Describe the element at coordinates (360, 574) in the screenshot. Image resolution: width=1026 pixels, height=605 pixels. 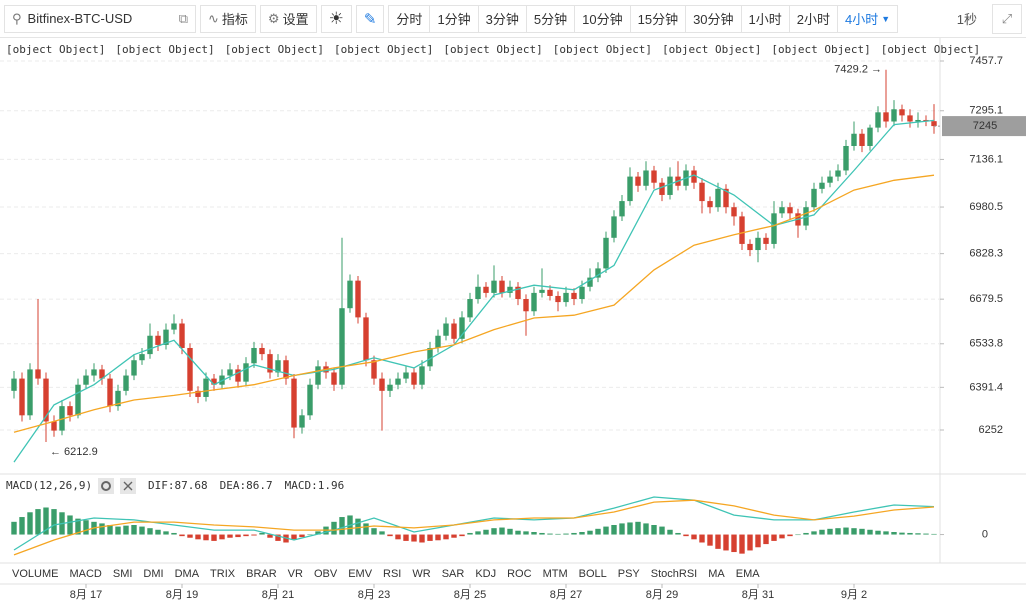
I see `indicator-tab: EMV` at that location.